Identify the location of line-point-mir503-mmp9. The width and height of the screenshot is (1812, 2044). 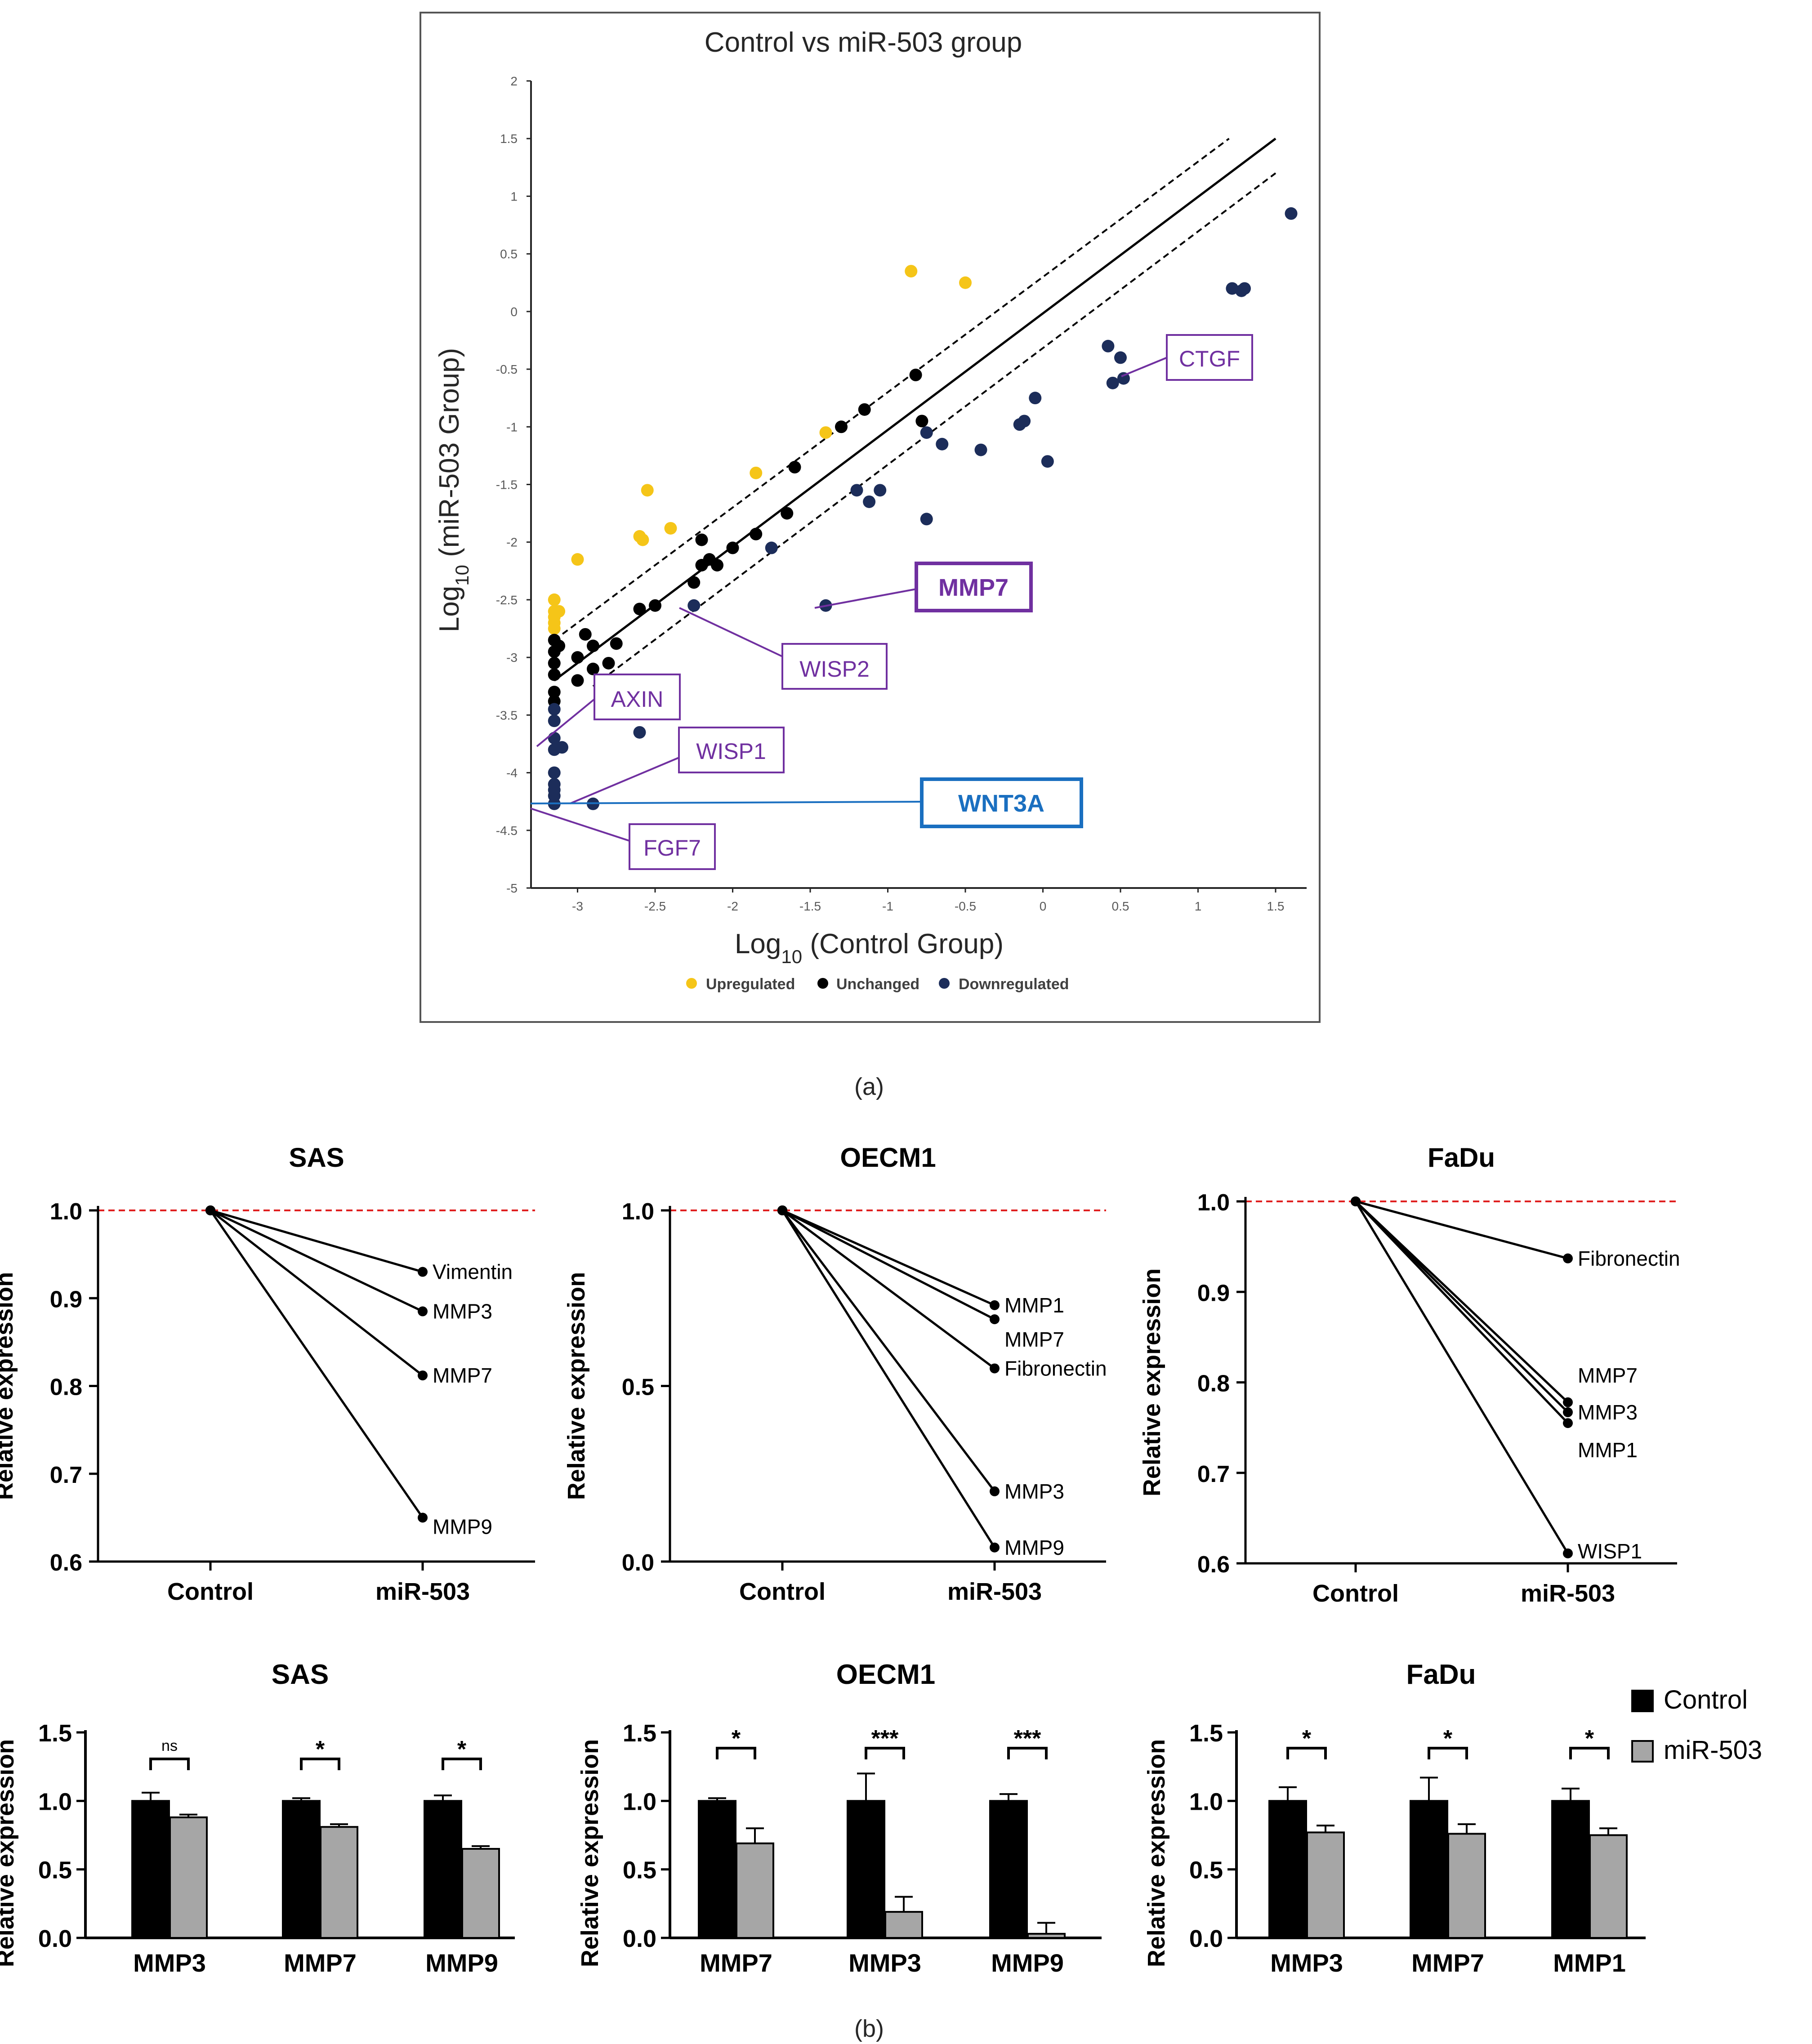
(423, 1518).